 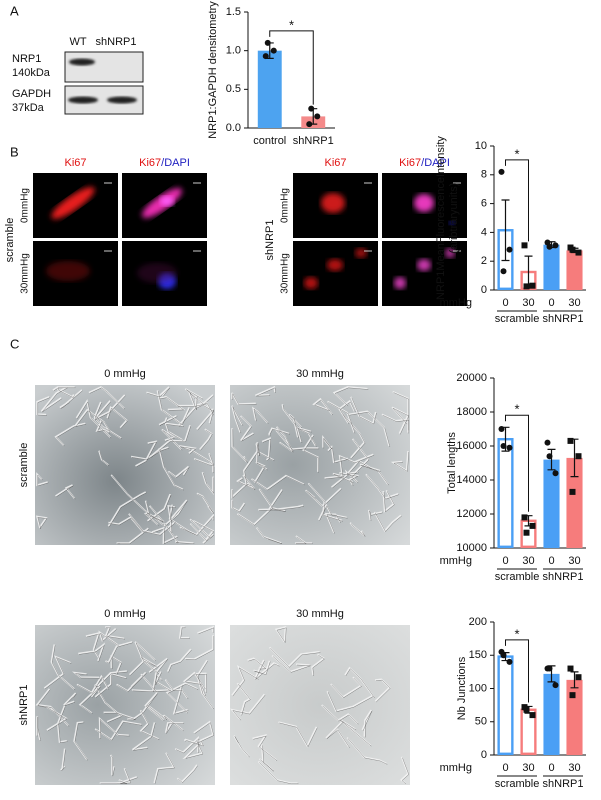 I want to click on y-tick-label: 100, so click(x=478, y=688).